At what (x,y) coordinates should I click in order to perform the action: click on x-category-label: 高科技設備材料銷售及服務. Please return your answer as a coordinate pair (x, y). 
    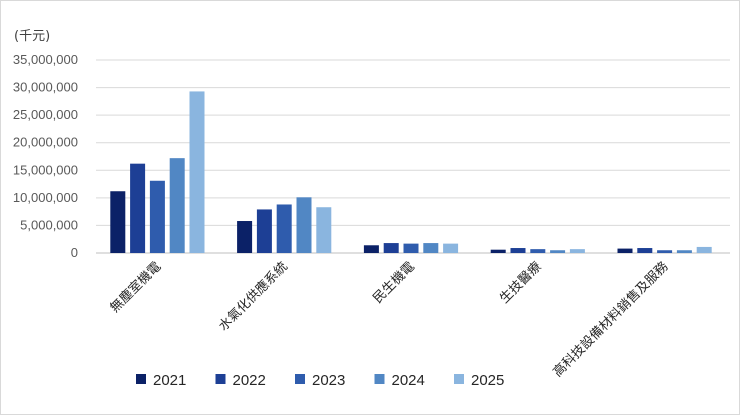
    Looking at the image, I should click on (611, 320).